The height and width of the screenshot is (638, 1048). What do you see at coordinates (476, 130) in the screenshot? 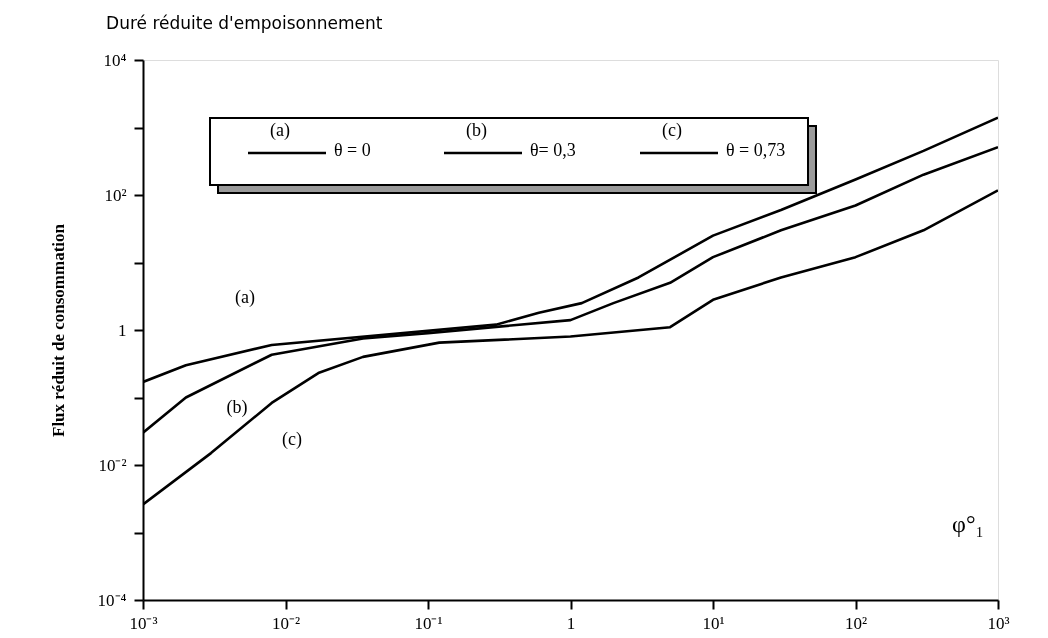
I see `text: (b)` at bounding box center [476, 130].